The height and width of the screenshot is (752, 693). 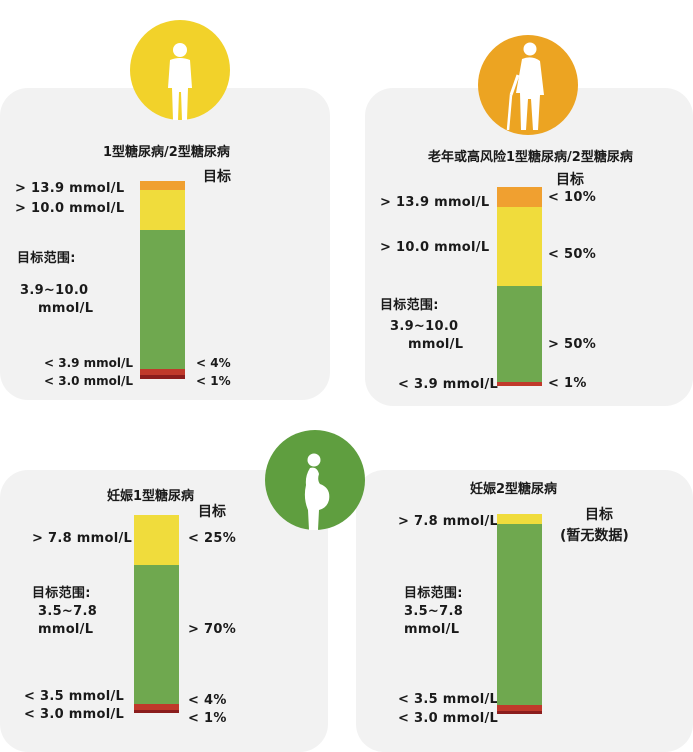 What do you see at coordinates (151, 496) in the screenshot?
I see `panel-title: 妊娠1型糖尿病` at bounding box center [151, 496].